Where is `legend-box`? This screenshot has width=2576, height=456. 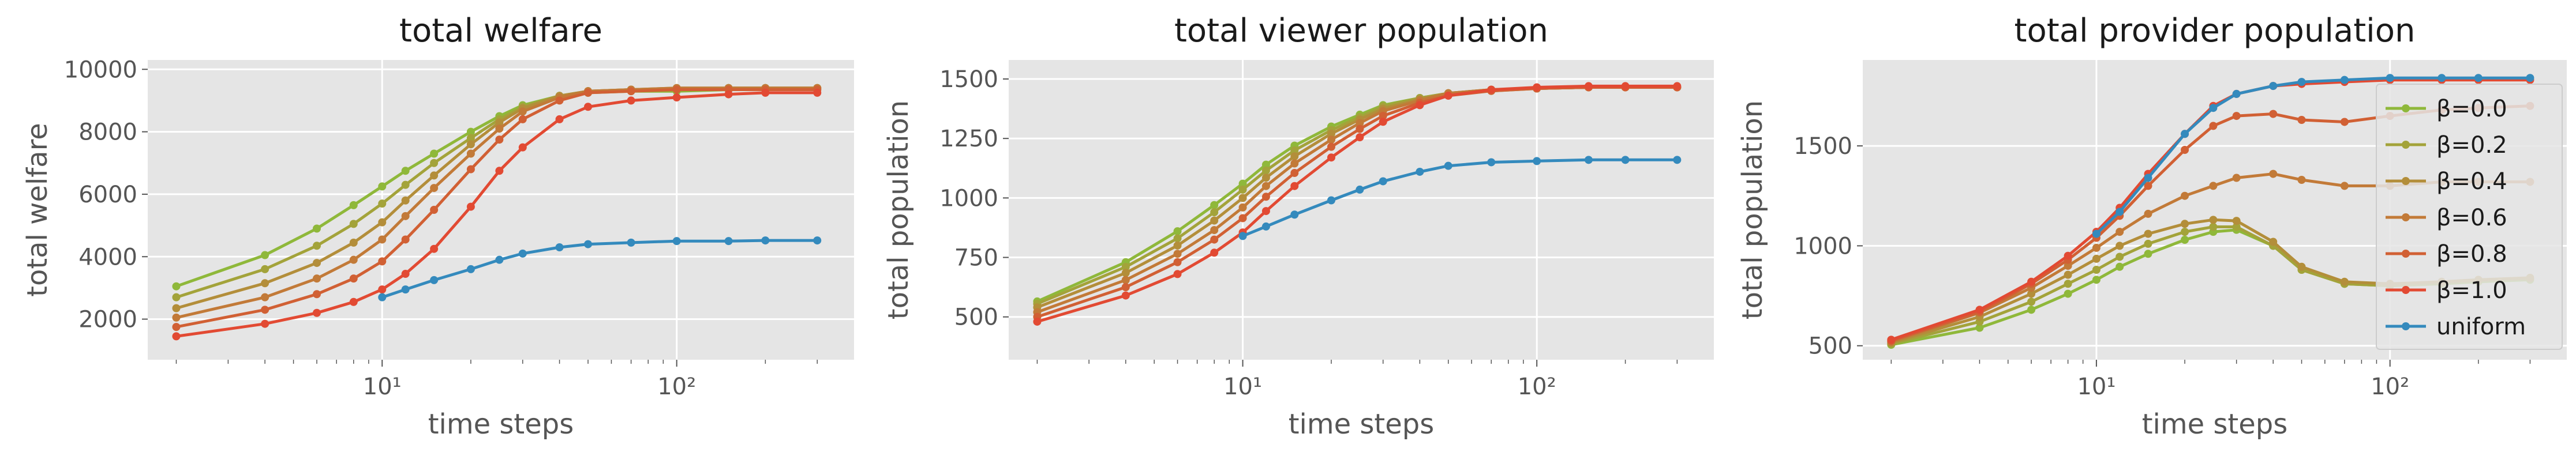 legend-box is located at coordinates (2469, 217).